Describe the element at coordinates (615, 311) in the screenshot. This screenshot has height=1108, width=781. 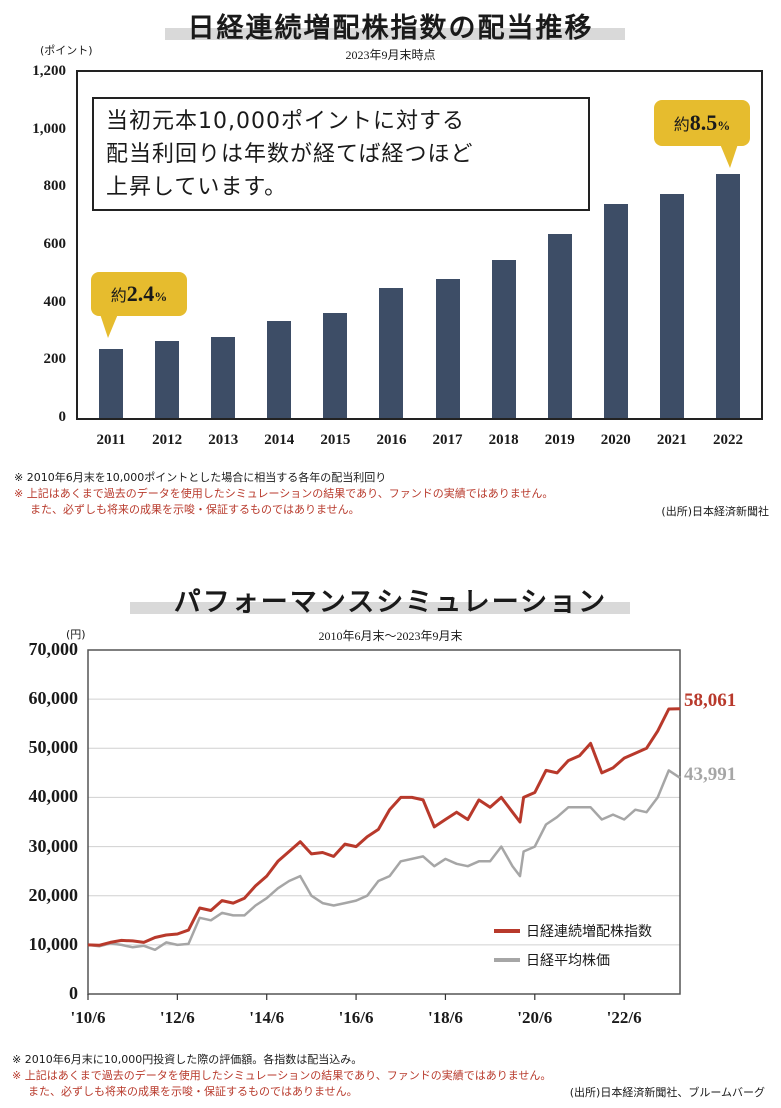
I see `bar-2020` at that location.